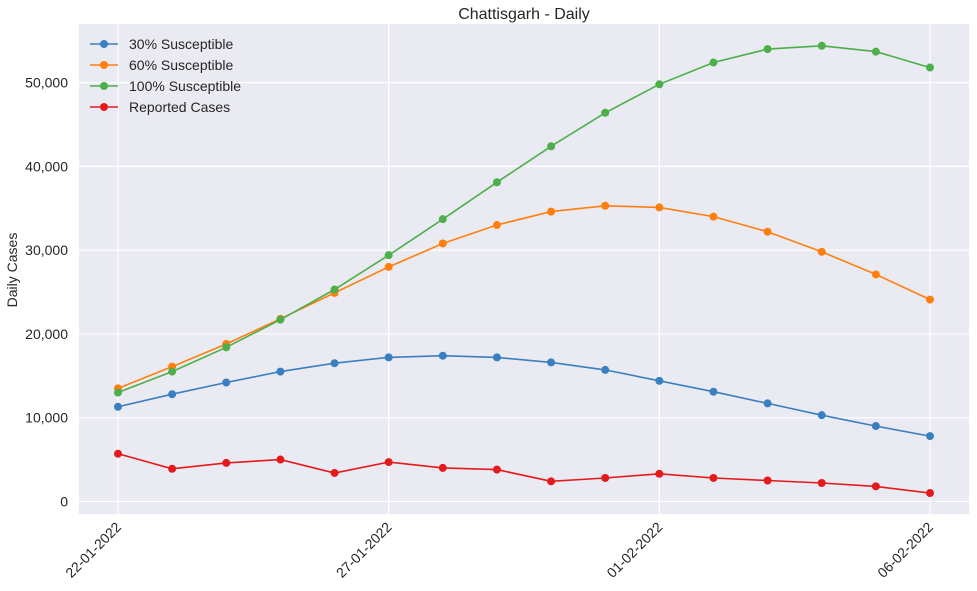  What do you see at coordinates (179, 107) in the screenshot?
I see `legend-label: Reported Cases` at bounding box center [179, 107].